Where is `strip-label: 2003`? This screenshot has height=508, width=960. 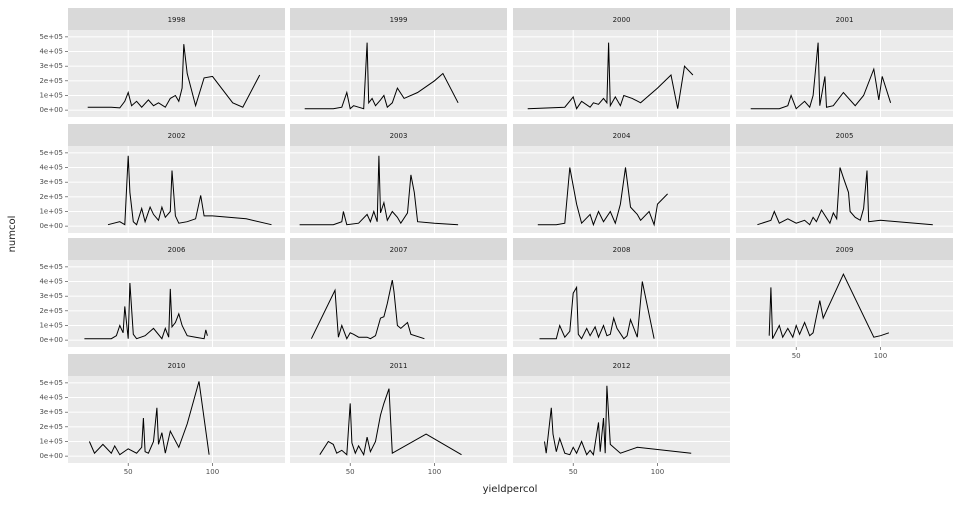 strip-label: 2003 is located at coordinates (399, 136).